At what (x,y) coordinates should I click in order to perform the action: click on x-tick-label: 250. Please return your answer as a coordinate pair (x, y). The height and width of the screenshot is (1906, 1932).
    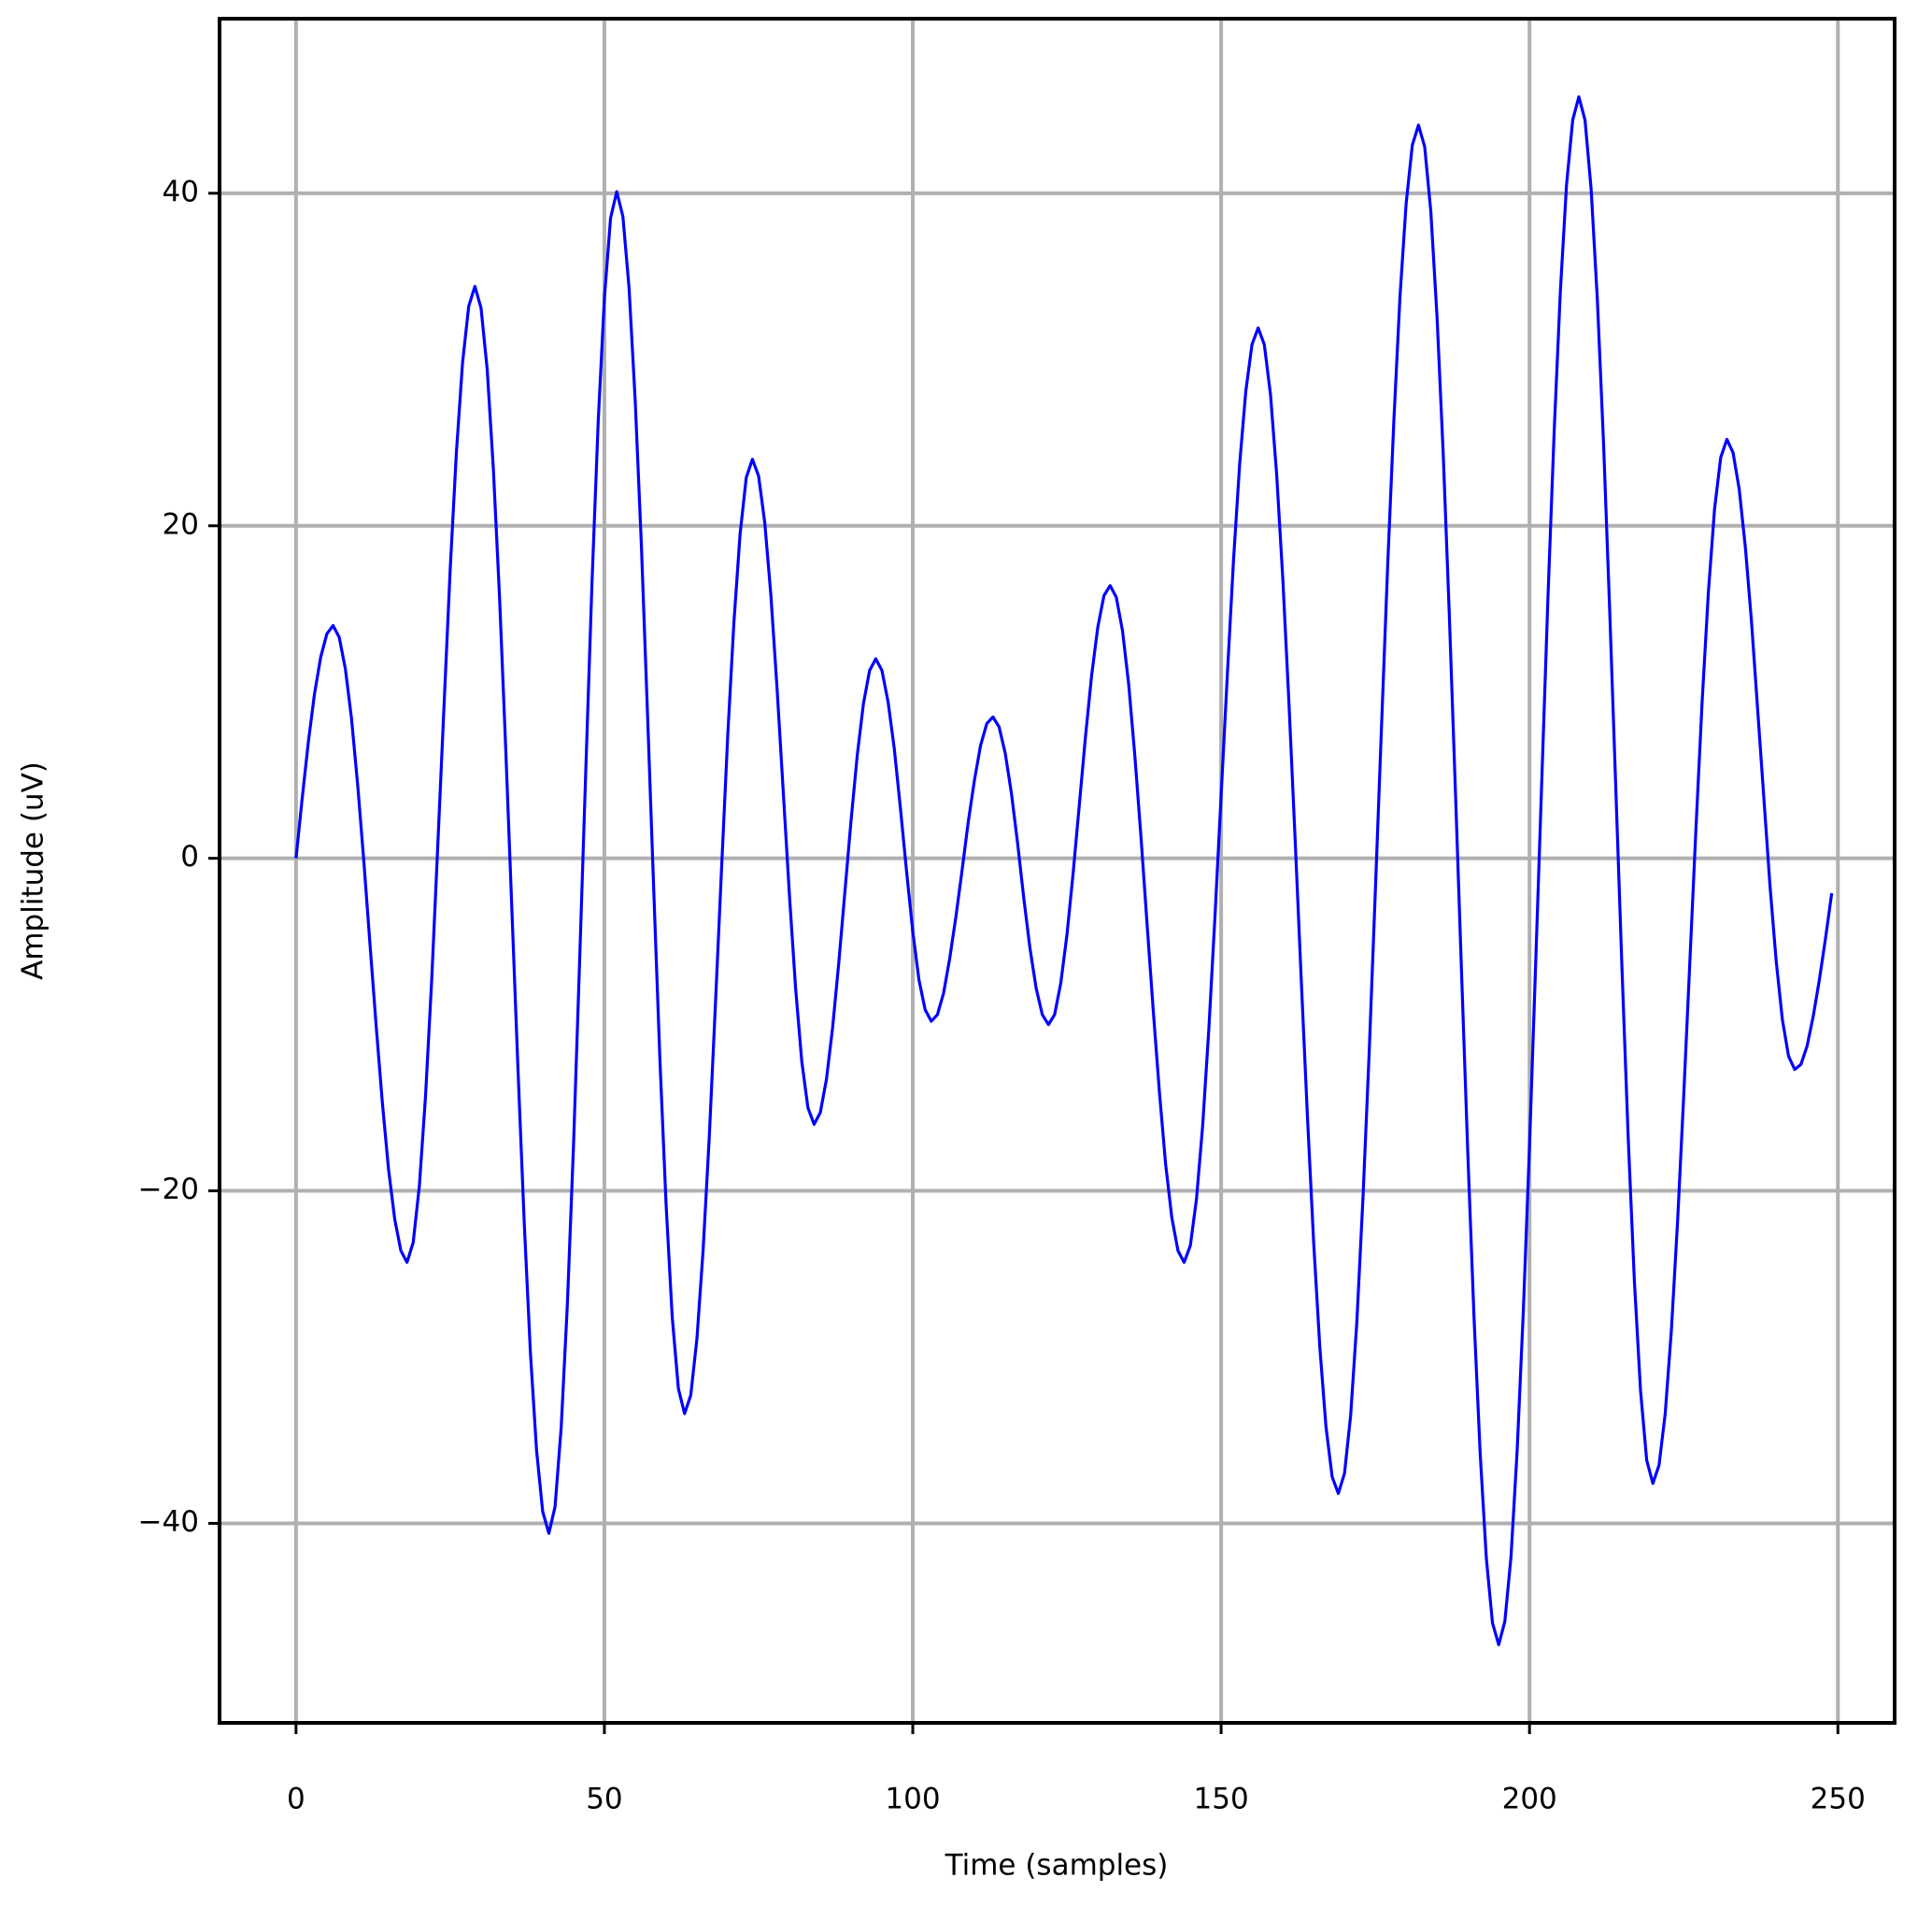
    Looking at the image, I should click on (1838, 1799).